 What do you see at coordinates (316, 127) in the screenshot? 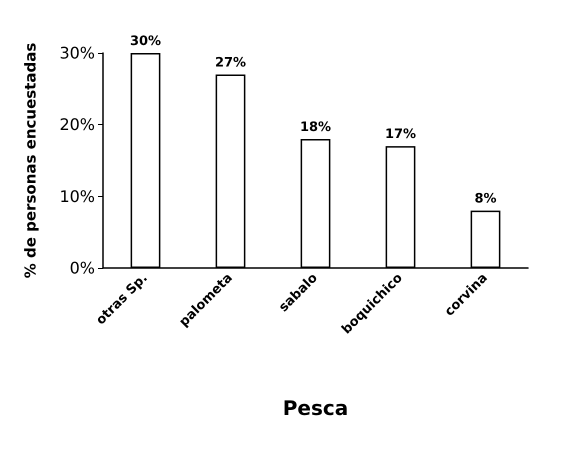
I see `data-label: 18%` at bounding box center [316, 127].